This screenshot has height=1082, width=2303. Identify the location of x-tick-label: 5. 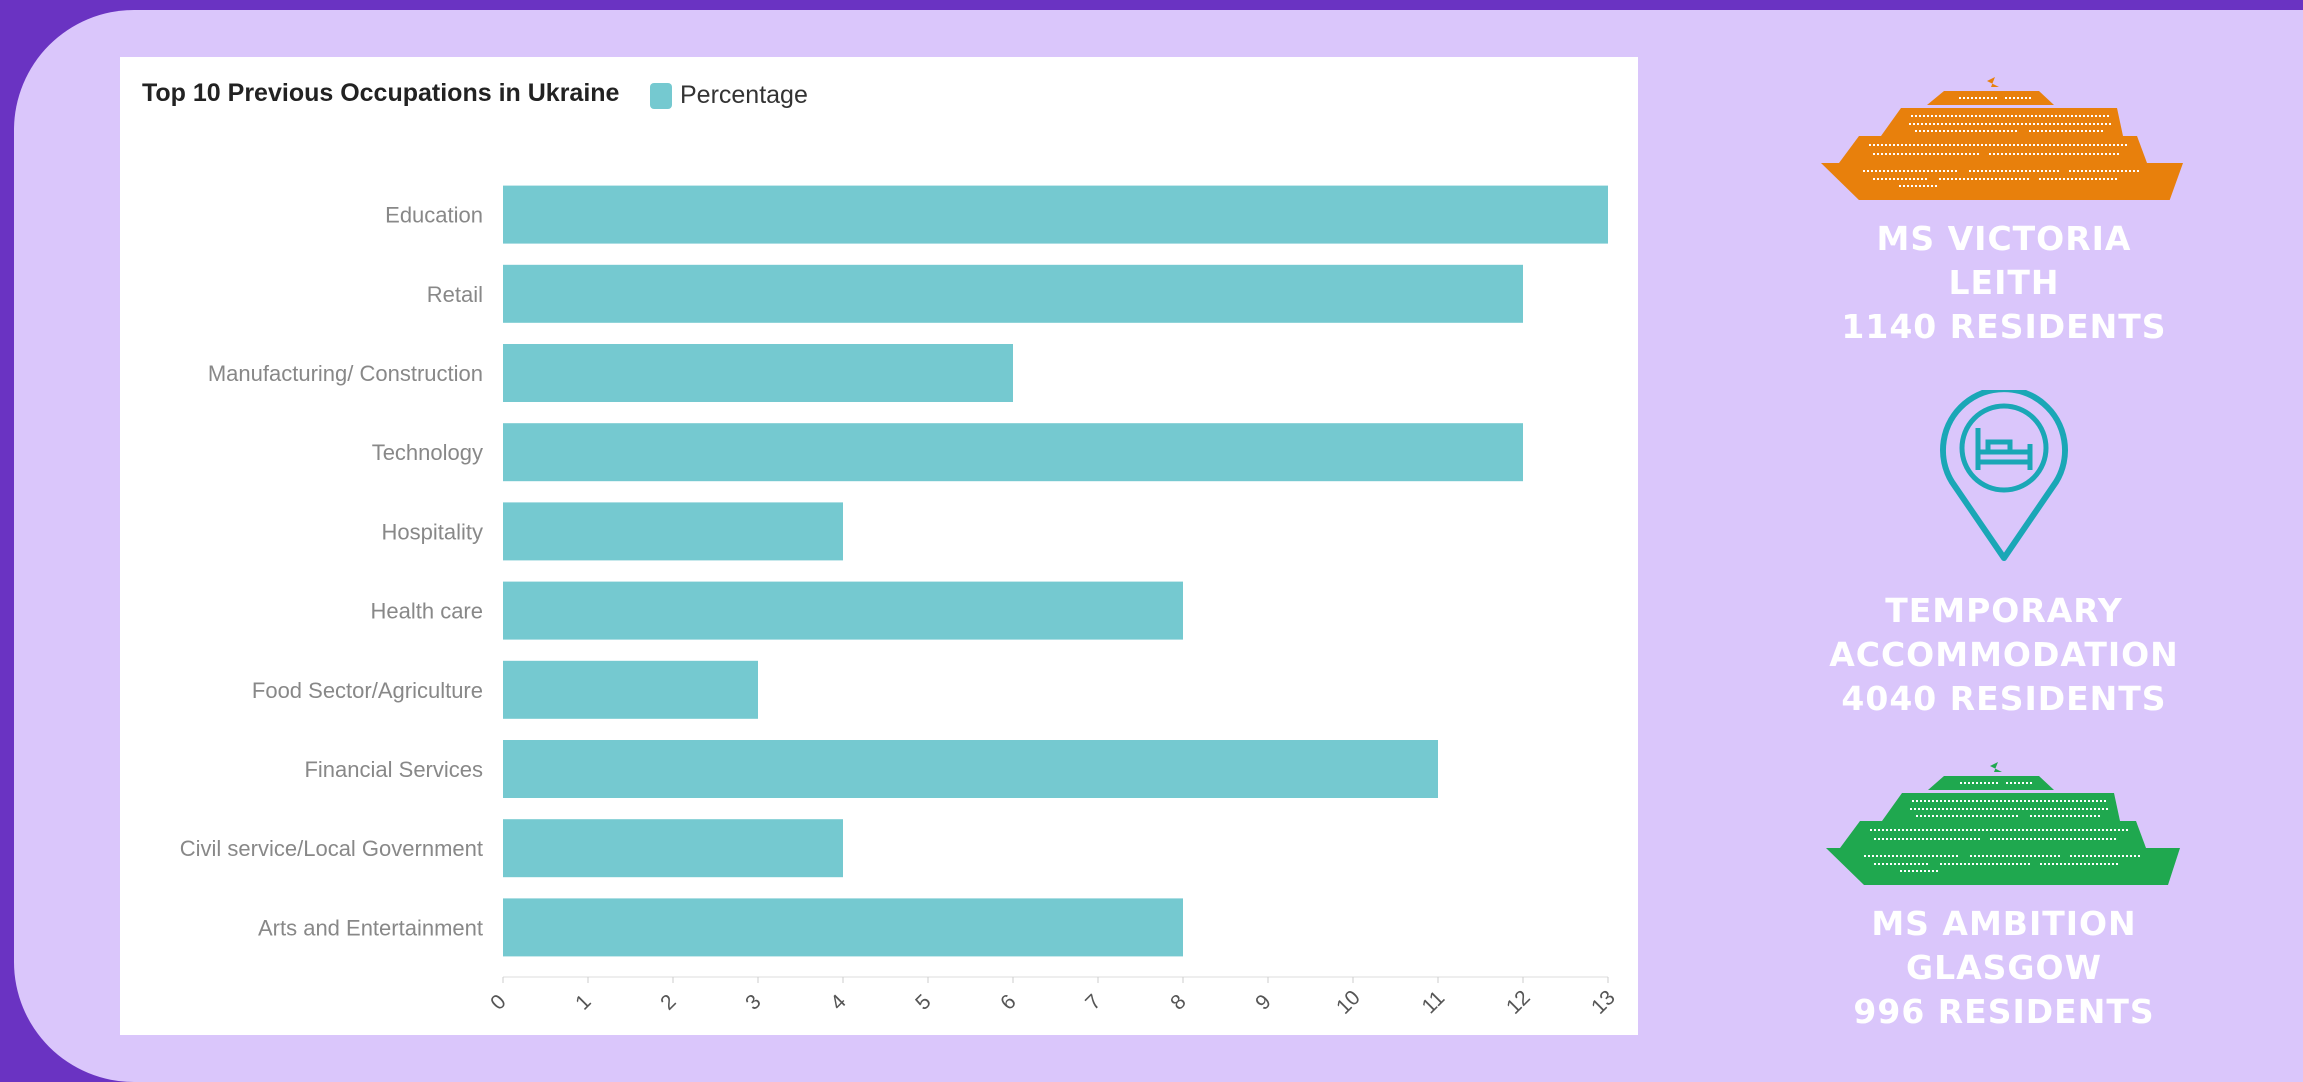
(923, 1002).